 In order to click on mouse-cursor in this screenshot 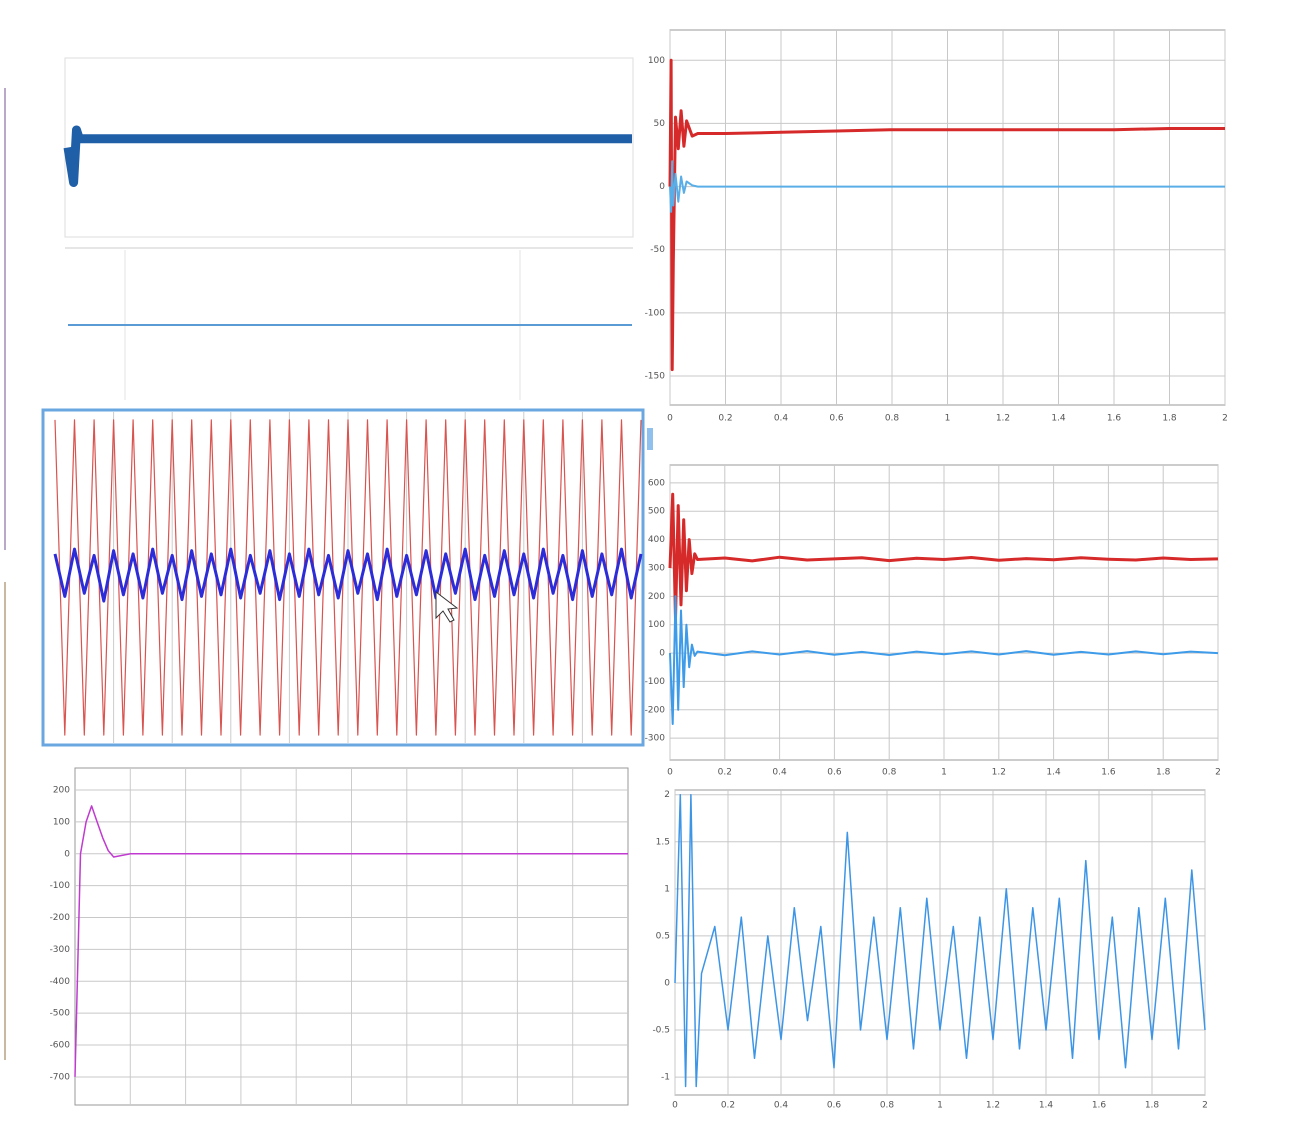, I will do `click(447, 606)`.